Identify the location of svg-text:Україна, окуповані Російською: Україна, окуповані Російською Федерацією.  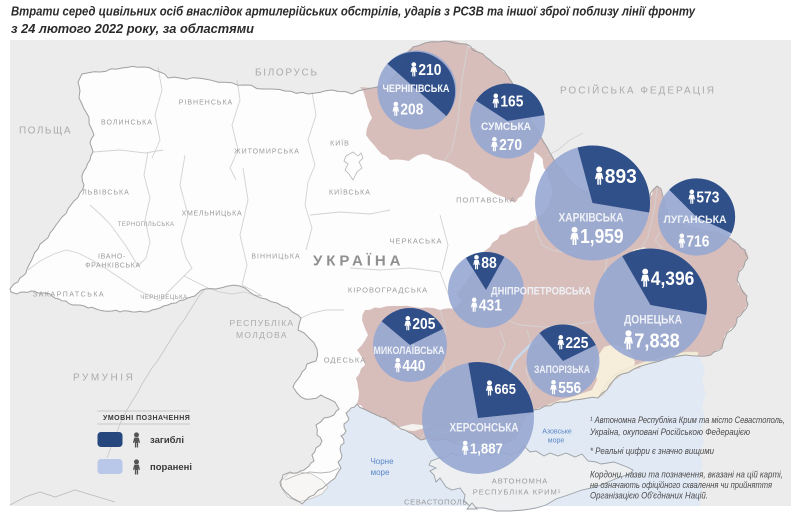
(669, 432).